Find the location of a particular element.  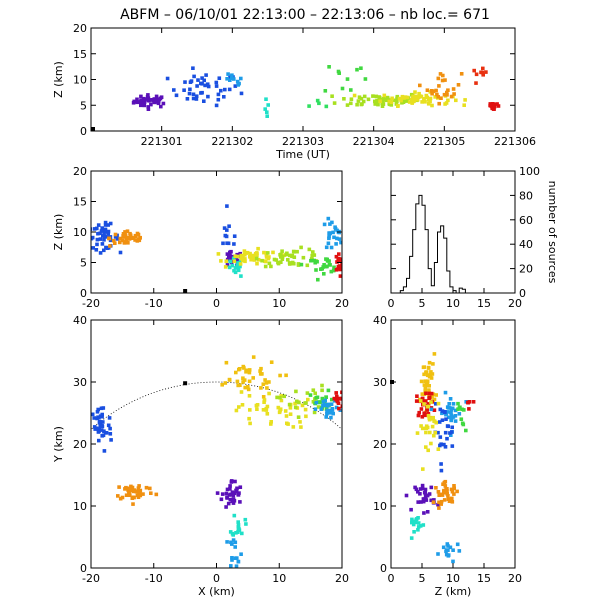

x-height-panel: -20 -10 0 10 20 0 5 10 15 20 Z (km) is located at coordinates (200, 237).